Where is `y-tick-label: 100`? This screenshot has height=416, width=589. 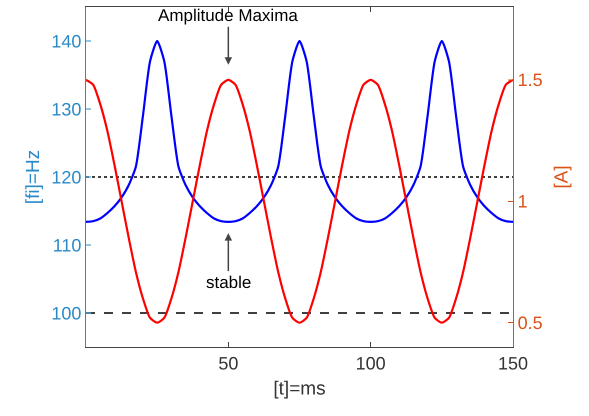
y-tick-label: 100 is located at coordinates (66, 313).